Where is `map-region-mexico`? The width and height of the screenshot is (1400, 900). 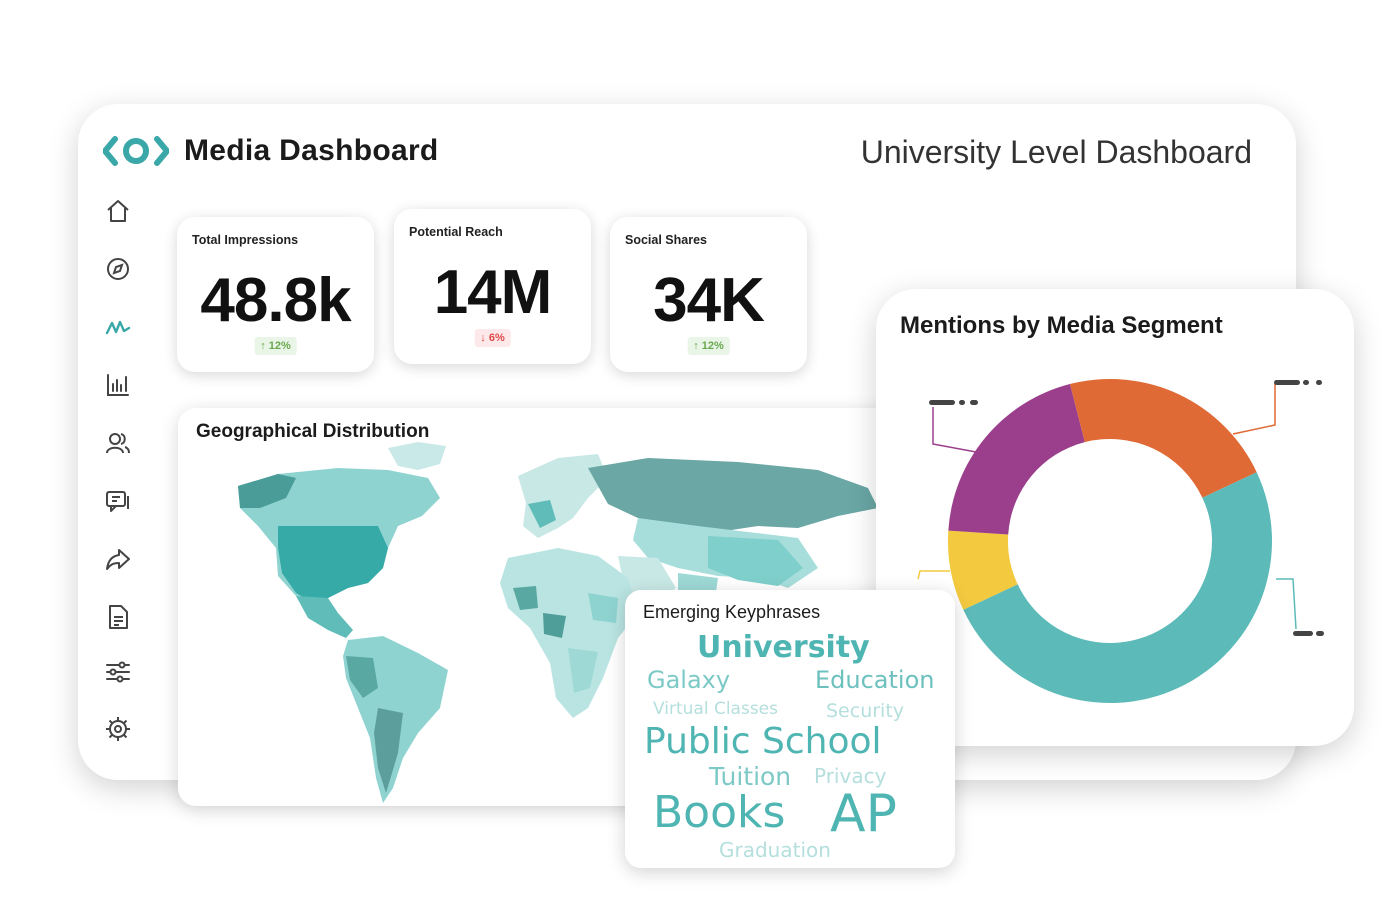 map-region-mexico is located at coordinates (324, 617).